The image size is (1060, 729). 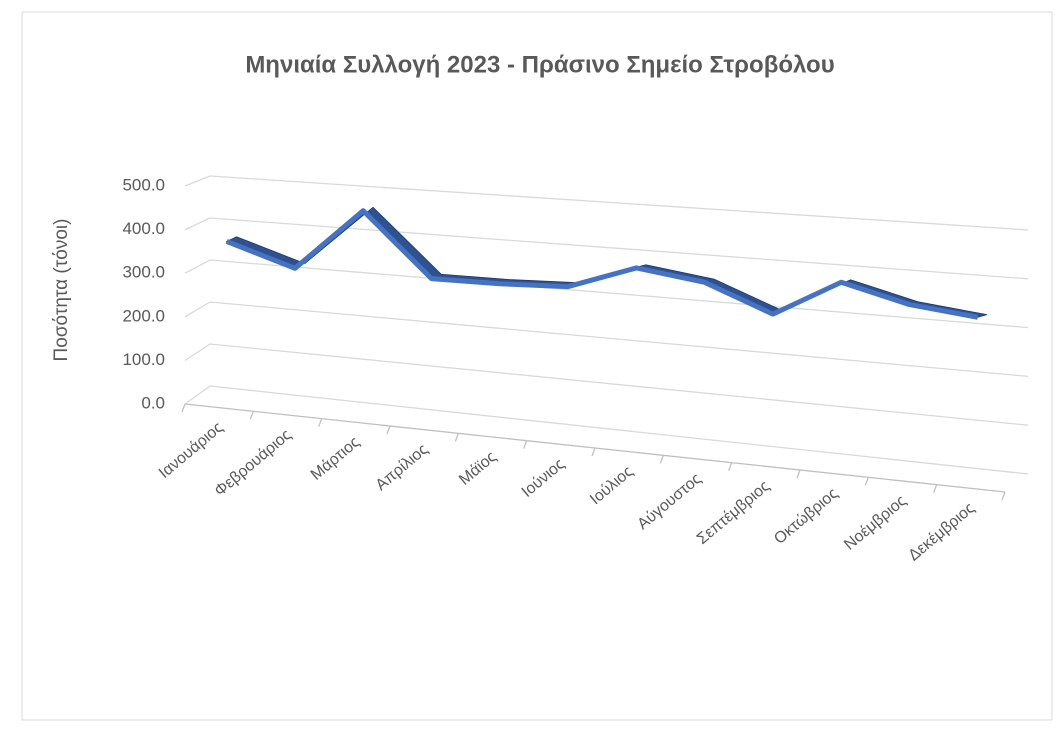 What do you see at coordinates (61, 290) in the screenshot?
I see `y-axis-title: Ποσότητα (τόνοι)` at bounding box center [61, 290].